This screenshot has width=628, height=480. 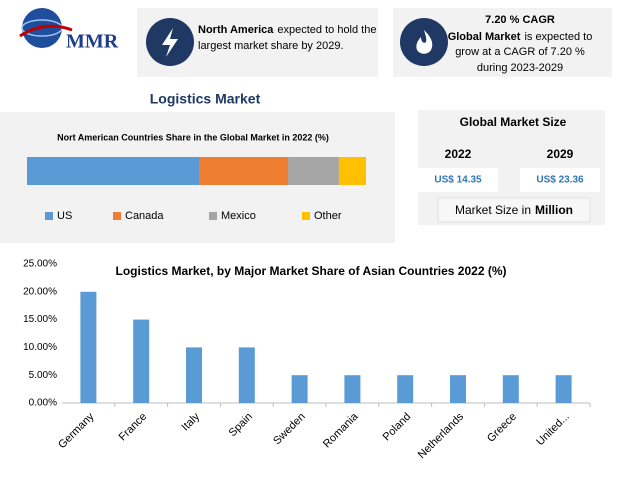 I want to click on note-box, so click(x=514, y=210).